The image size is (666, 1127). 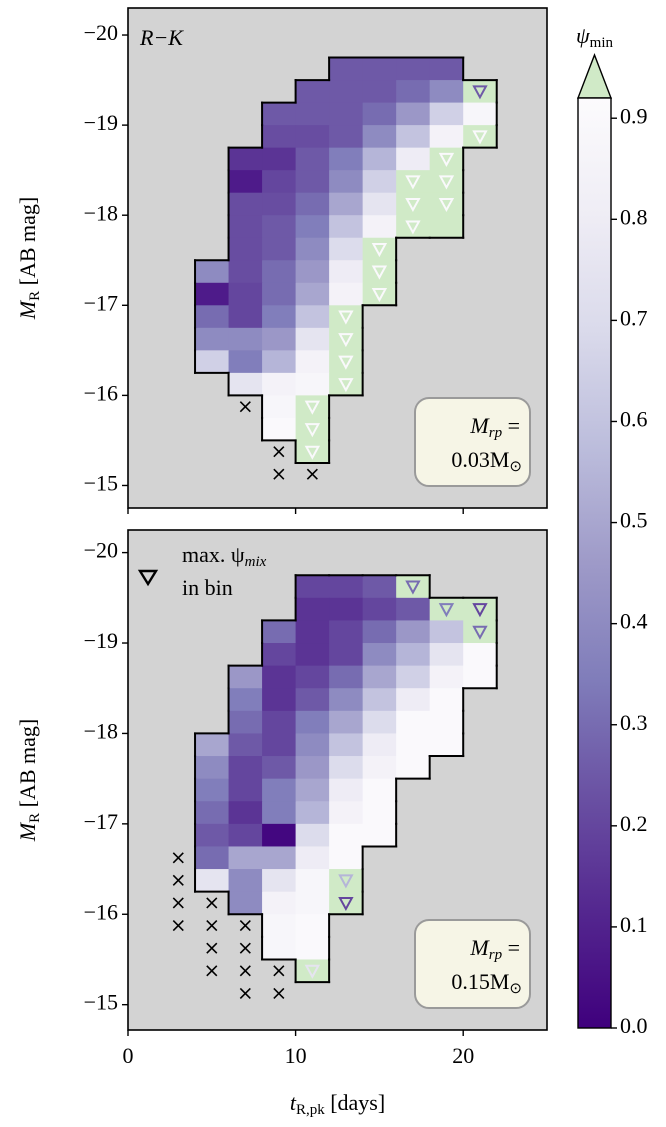 What do you see at coordinates (101, 32) in the screenshot?
I see `y-tick-label: −20` at bounding box center [101, 32].